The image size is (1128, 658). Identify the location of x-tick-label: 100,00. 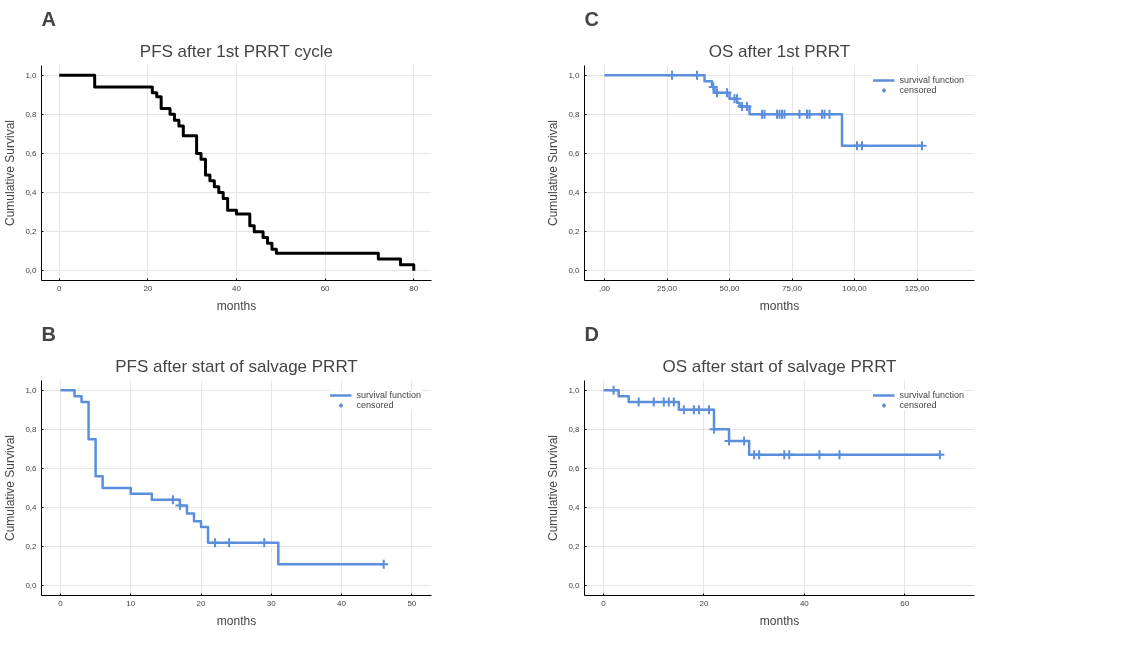
(855, 288).